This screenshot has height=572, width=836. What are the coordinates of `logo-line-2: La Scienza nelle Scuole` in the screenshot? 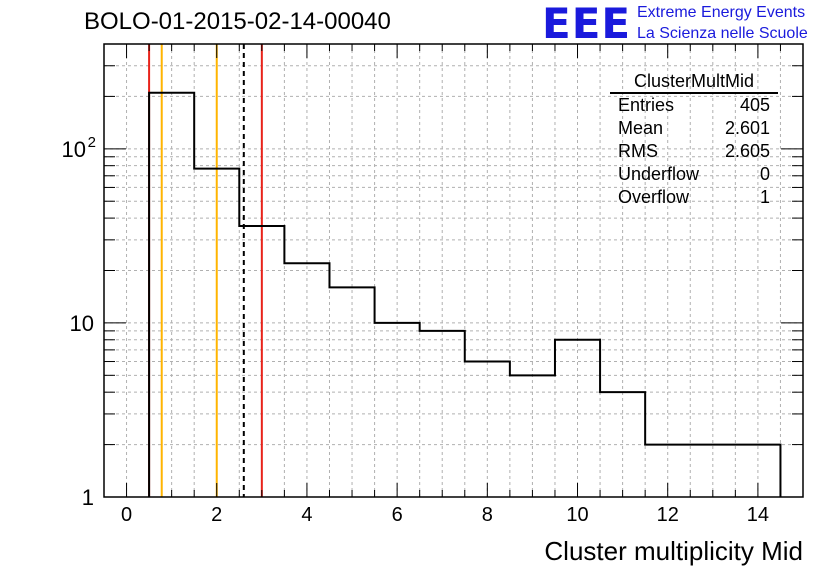 It's located at (722, 33).